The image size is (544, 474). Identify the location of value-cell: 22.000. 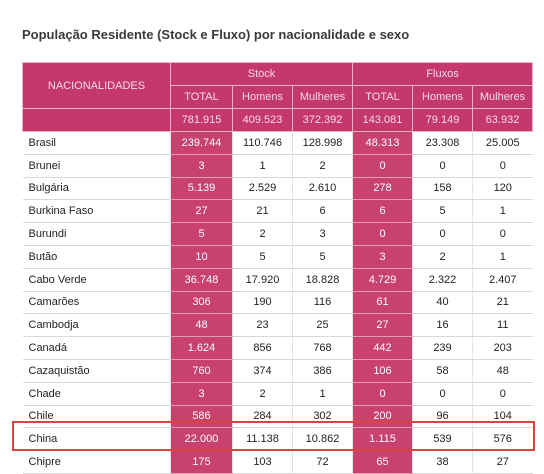
(201, 439).